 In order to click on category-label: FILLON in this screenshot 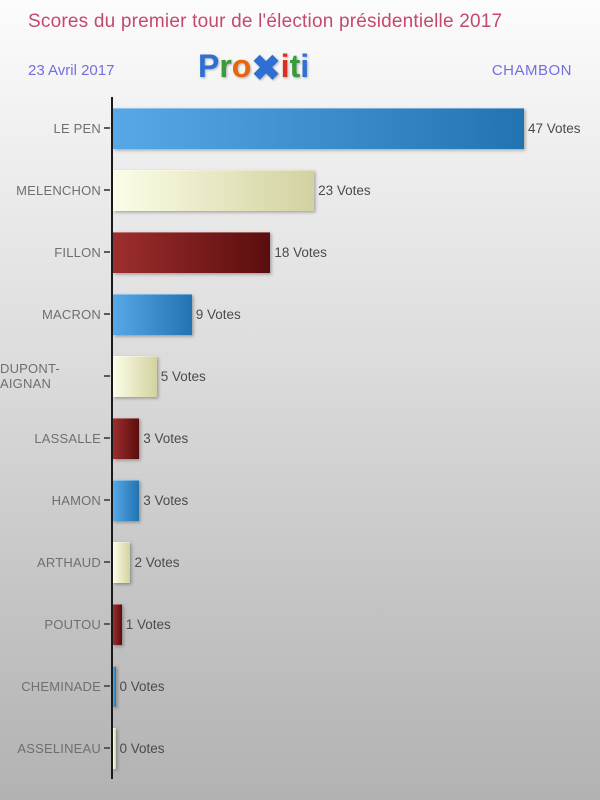, I will do `click(77, 252)`.